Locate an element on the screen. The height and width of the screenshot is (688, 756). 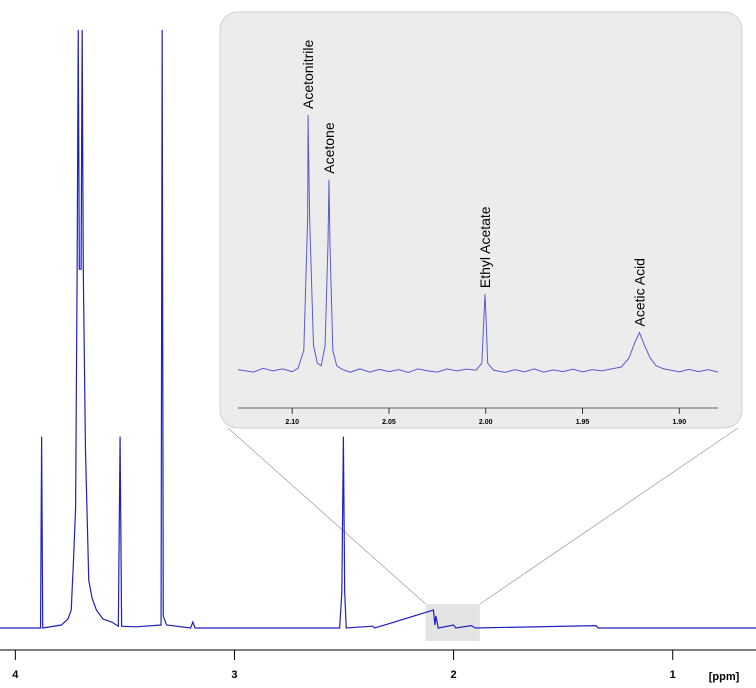
inset-x-tick-label: 1.90 is located at coordinates (679, 422).